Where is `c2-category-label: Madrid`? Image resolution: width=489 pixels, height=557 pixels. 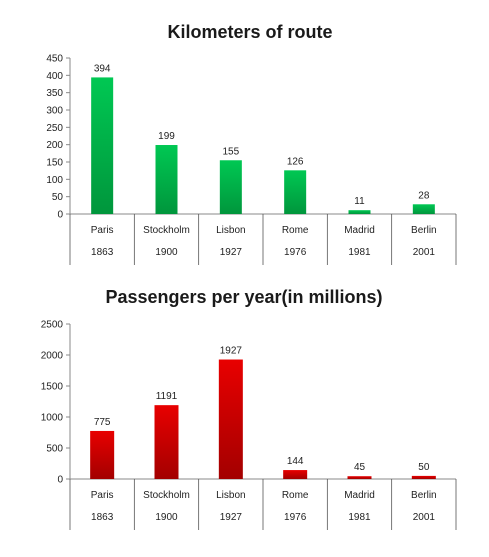
c2-category-label: Madrid is located at coordinates (359, 495).